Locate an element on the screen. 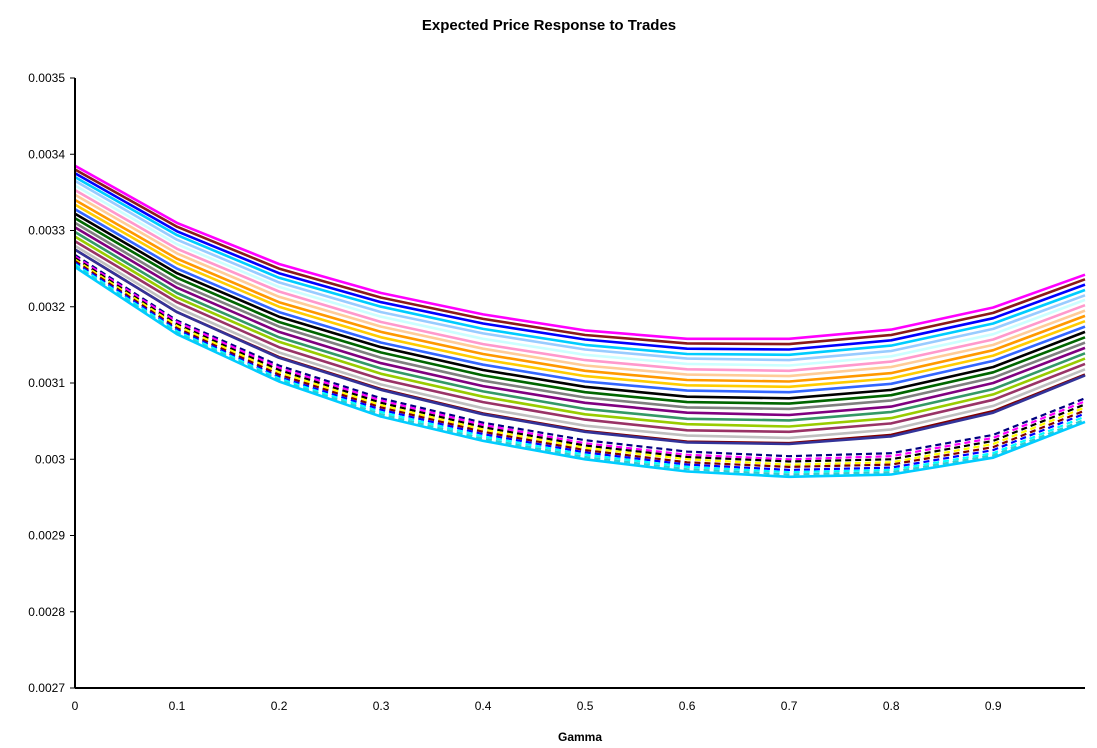 This screenshot has width=1097, height=748. x-tick-label-4: 0.3 is located at coordinates (381, 706).